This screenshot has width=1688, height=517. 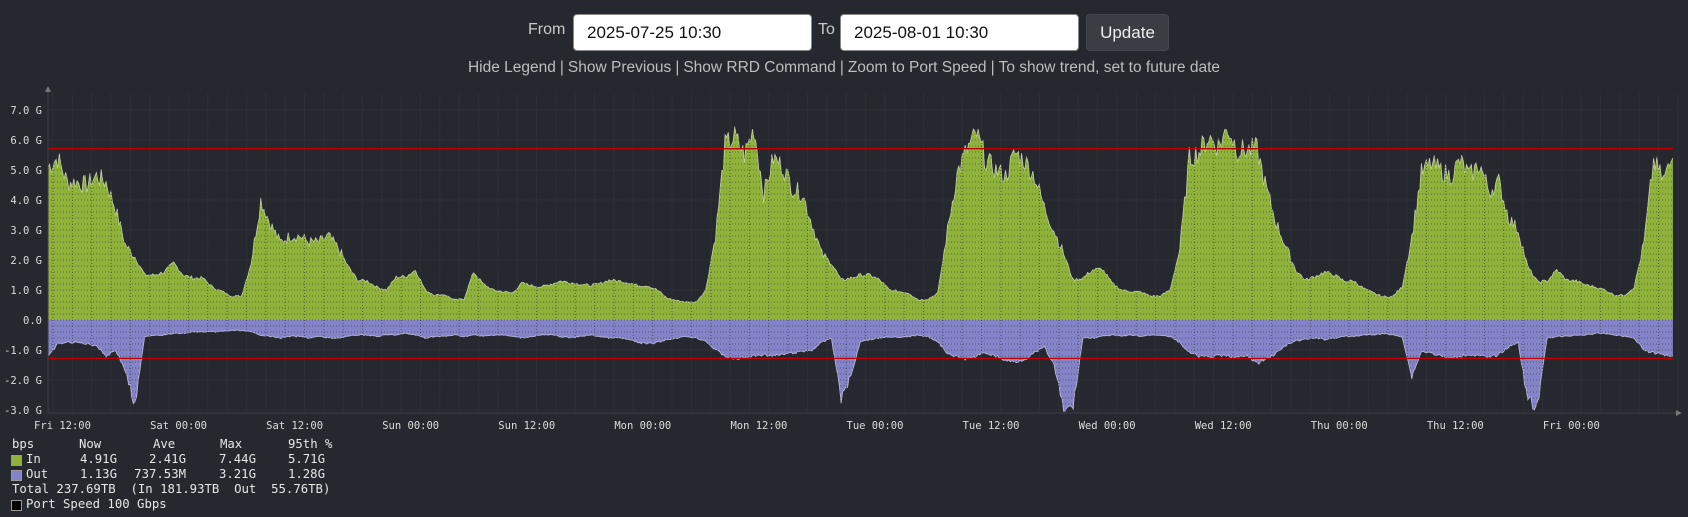 I want to click on y-axis-arrow-icon, so click(x=48, y=89).